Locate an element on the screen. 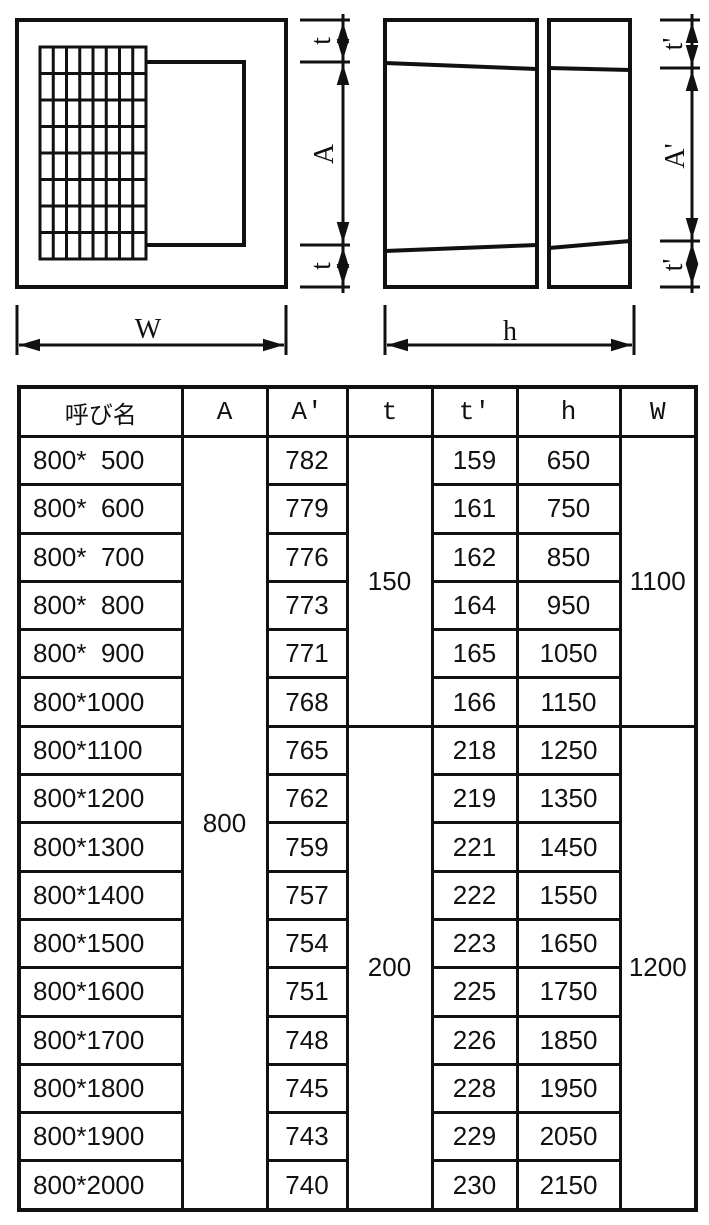  cell-h: 650 is located at coordinates (568, 460).